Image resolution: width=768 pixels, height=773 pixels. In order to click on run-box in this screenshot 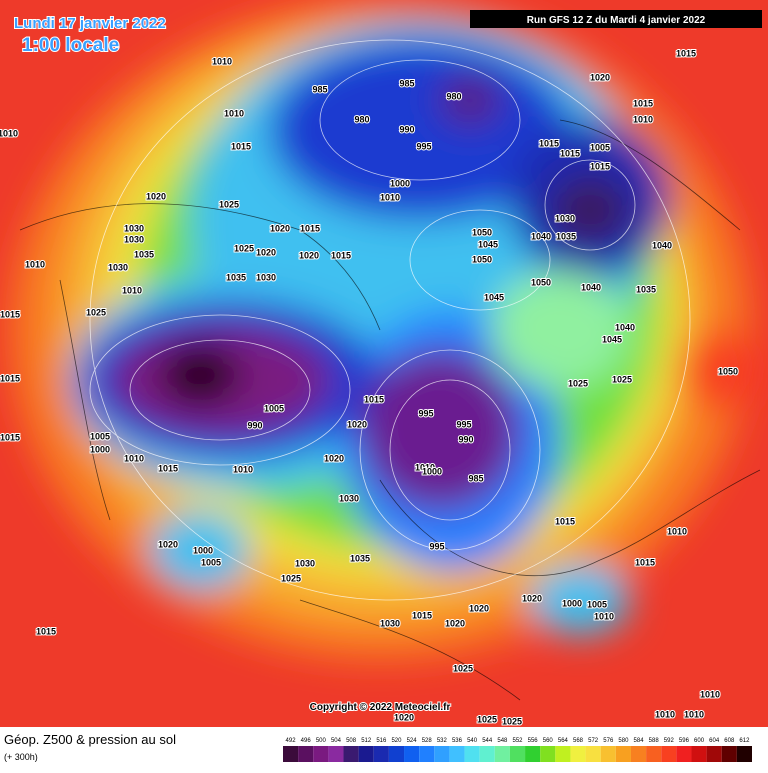, I will do `click(616, 19)`.